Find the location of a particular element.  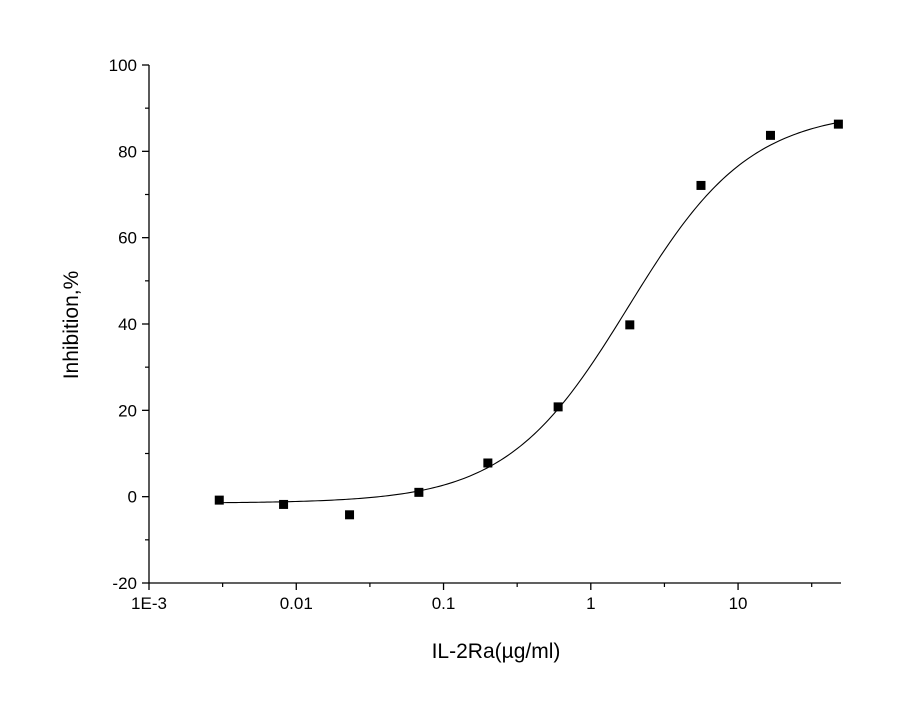

y-tick-label: 0 is located at coordinates (132, 497).